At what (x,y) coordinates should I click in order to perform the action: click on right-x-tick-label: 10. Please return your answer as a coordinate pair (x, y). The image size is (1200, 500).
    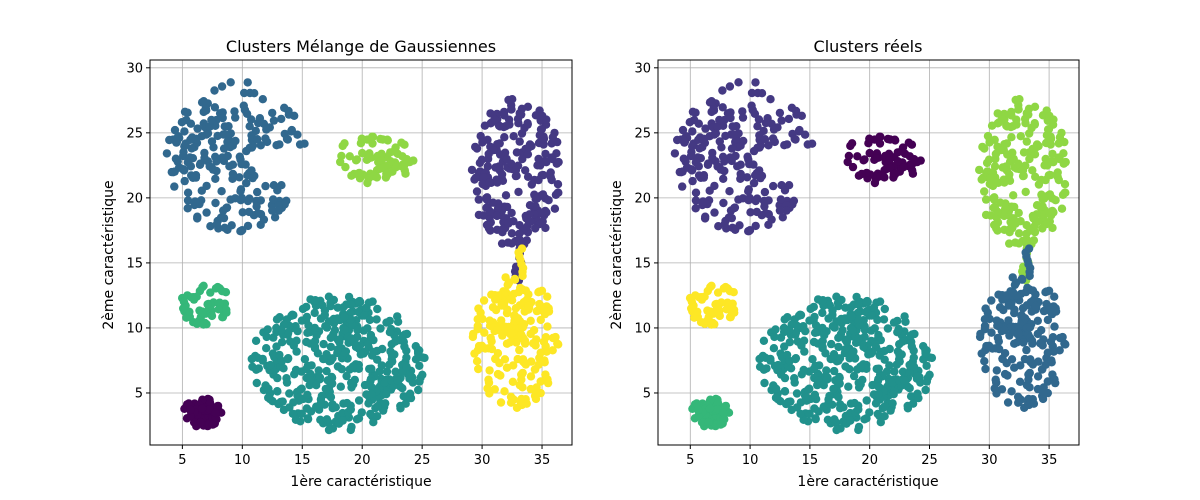
    Looking at the image, I should click on (750, 460).